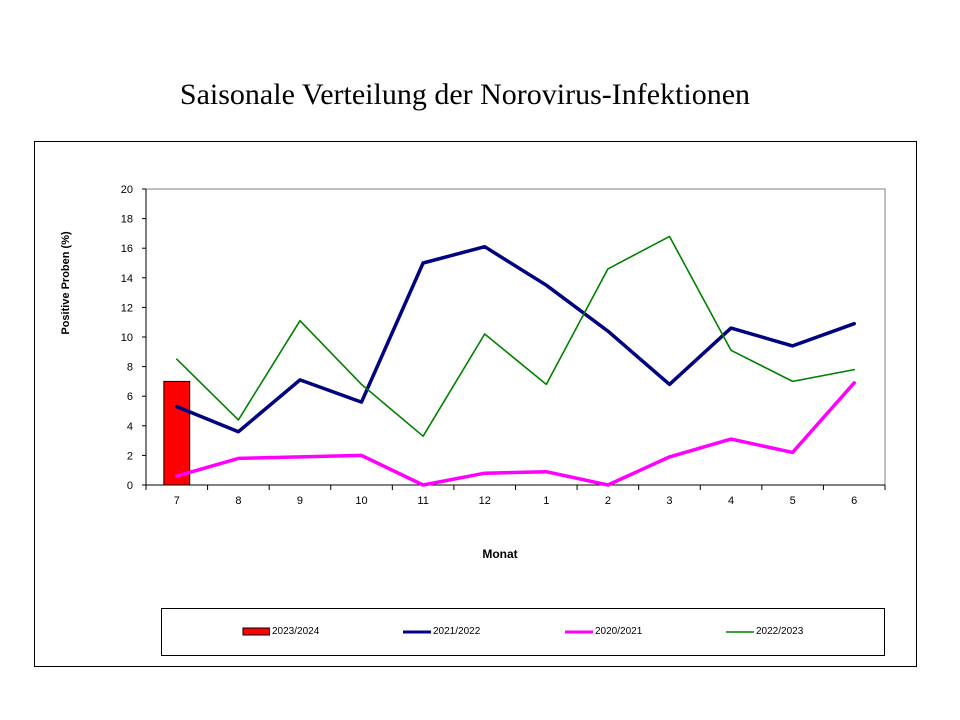 The width and height of the screenshot is (960, 720). What do you see at coordinates (731, 501) in the screenshot?
I see `x-tick-label: 4` at bounding box center [731, 501].